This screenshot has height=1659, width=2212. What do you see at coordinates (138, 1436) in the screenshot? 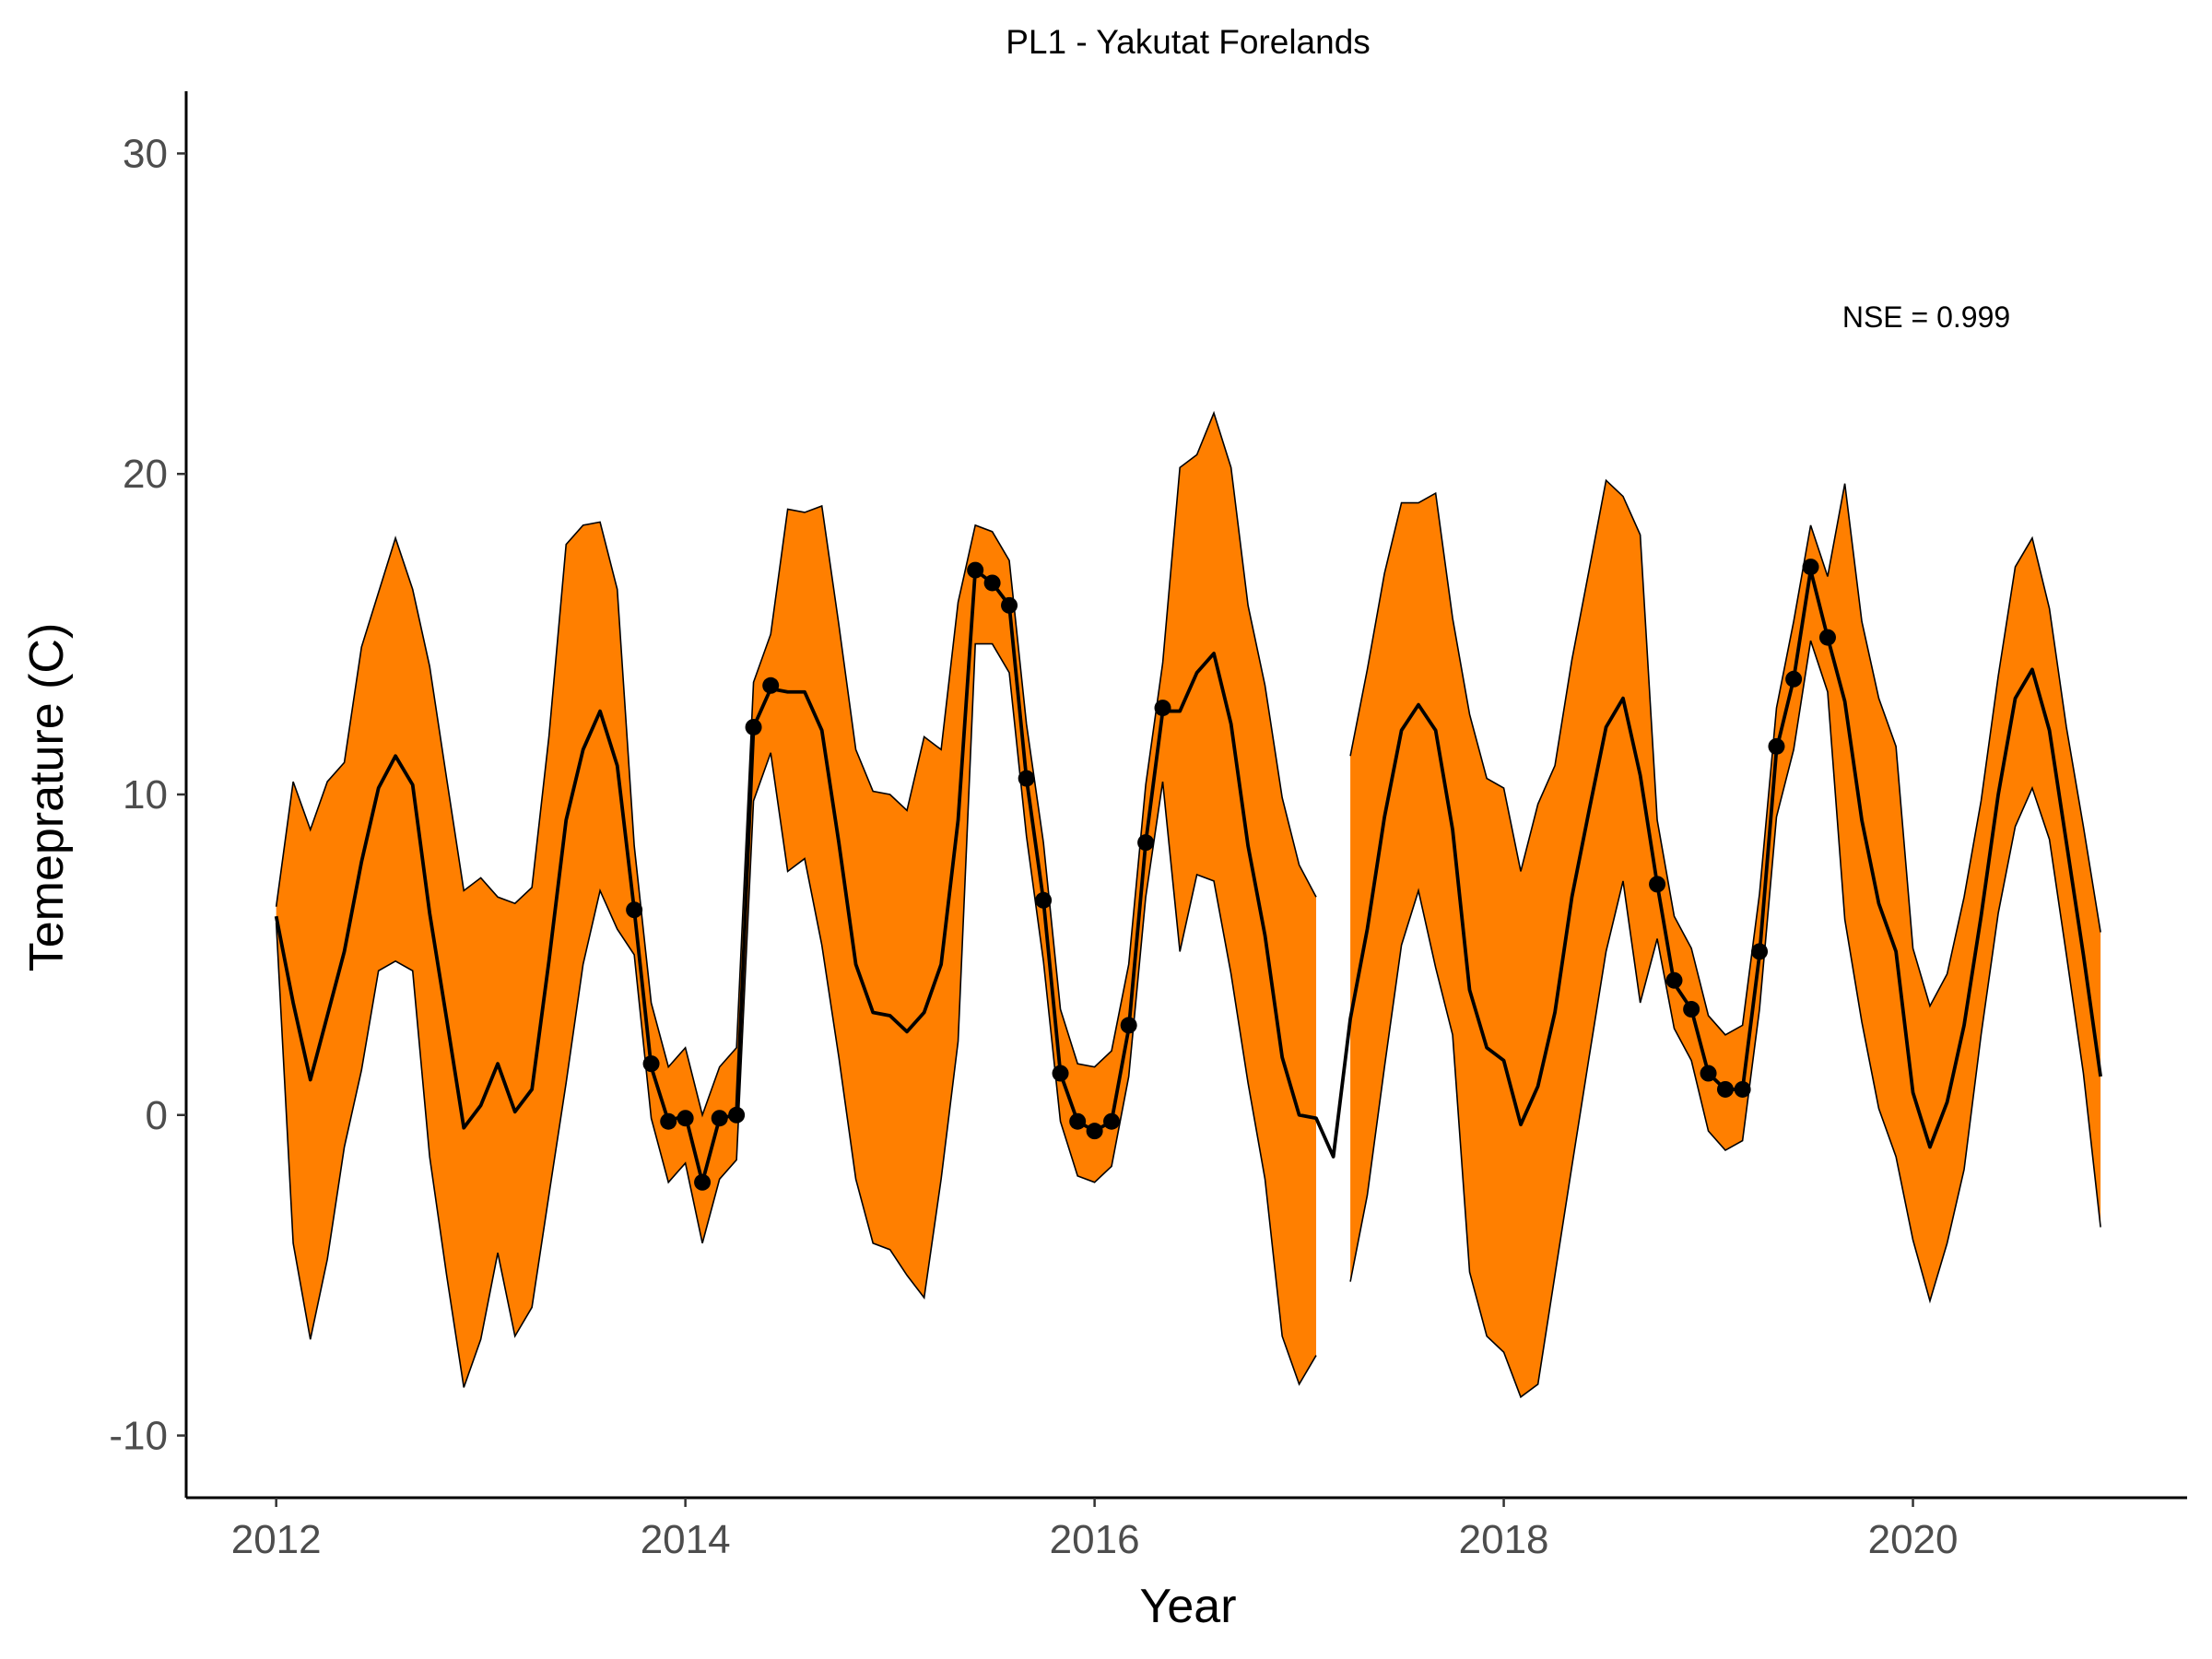
I see `y-tick-label: -10` at bounding box center [138, 1436].